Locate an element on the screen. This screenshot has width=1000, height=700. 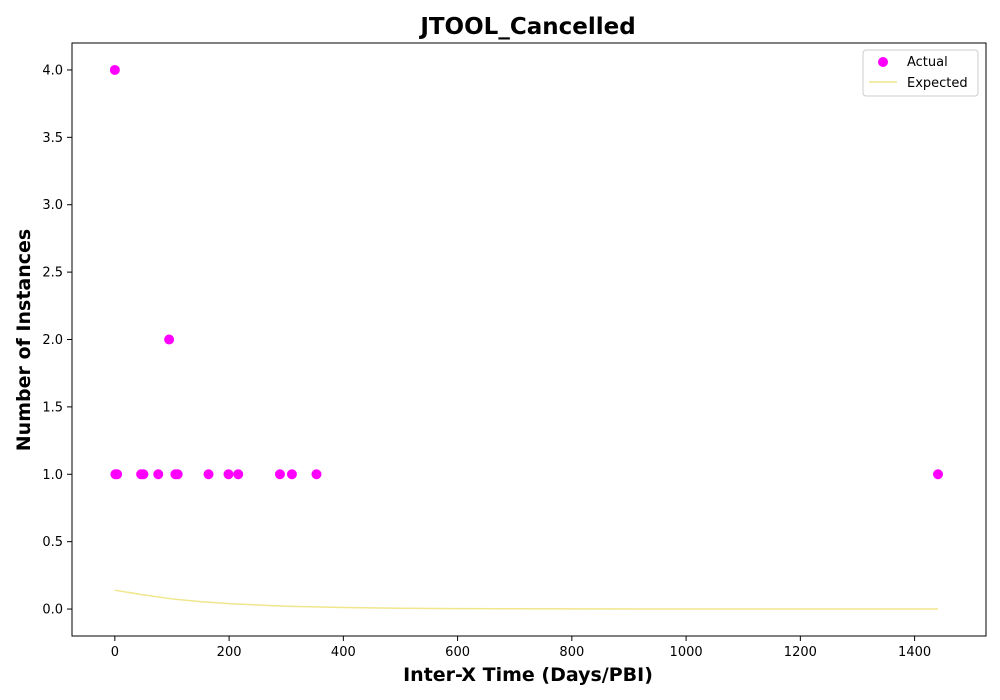
x-tick-label: 0 is located at coordinates (115, 652).